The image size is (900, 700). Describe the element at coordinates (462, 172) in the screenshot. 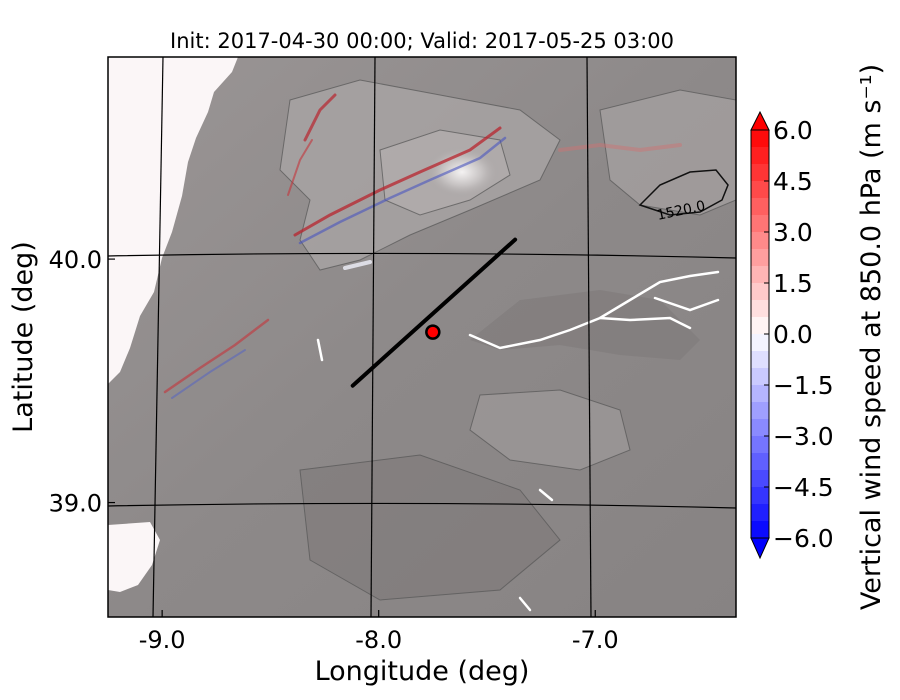

I see `terrain-peak` at that location.